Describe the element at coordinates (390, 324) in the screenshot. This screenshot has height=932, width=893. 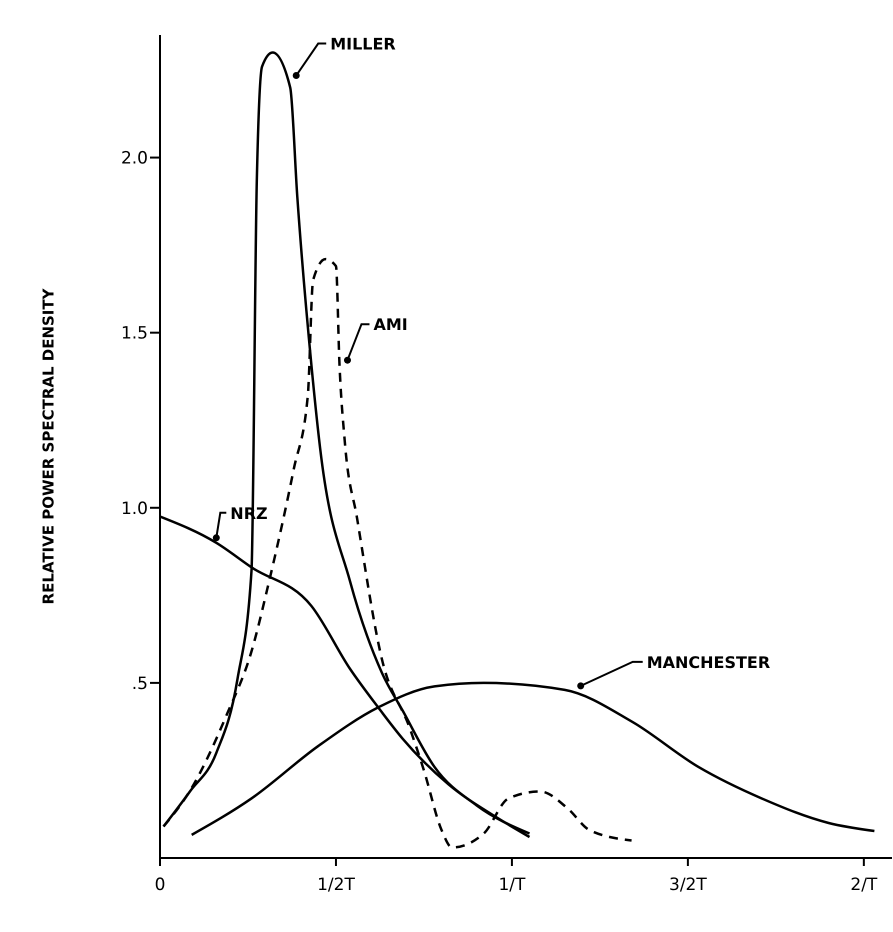
I see `text: AMI` at that location.